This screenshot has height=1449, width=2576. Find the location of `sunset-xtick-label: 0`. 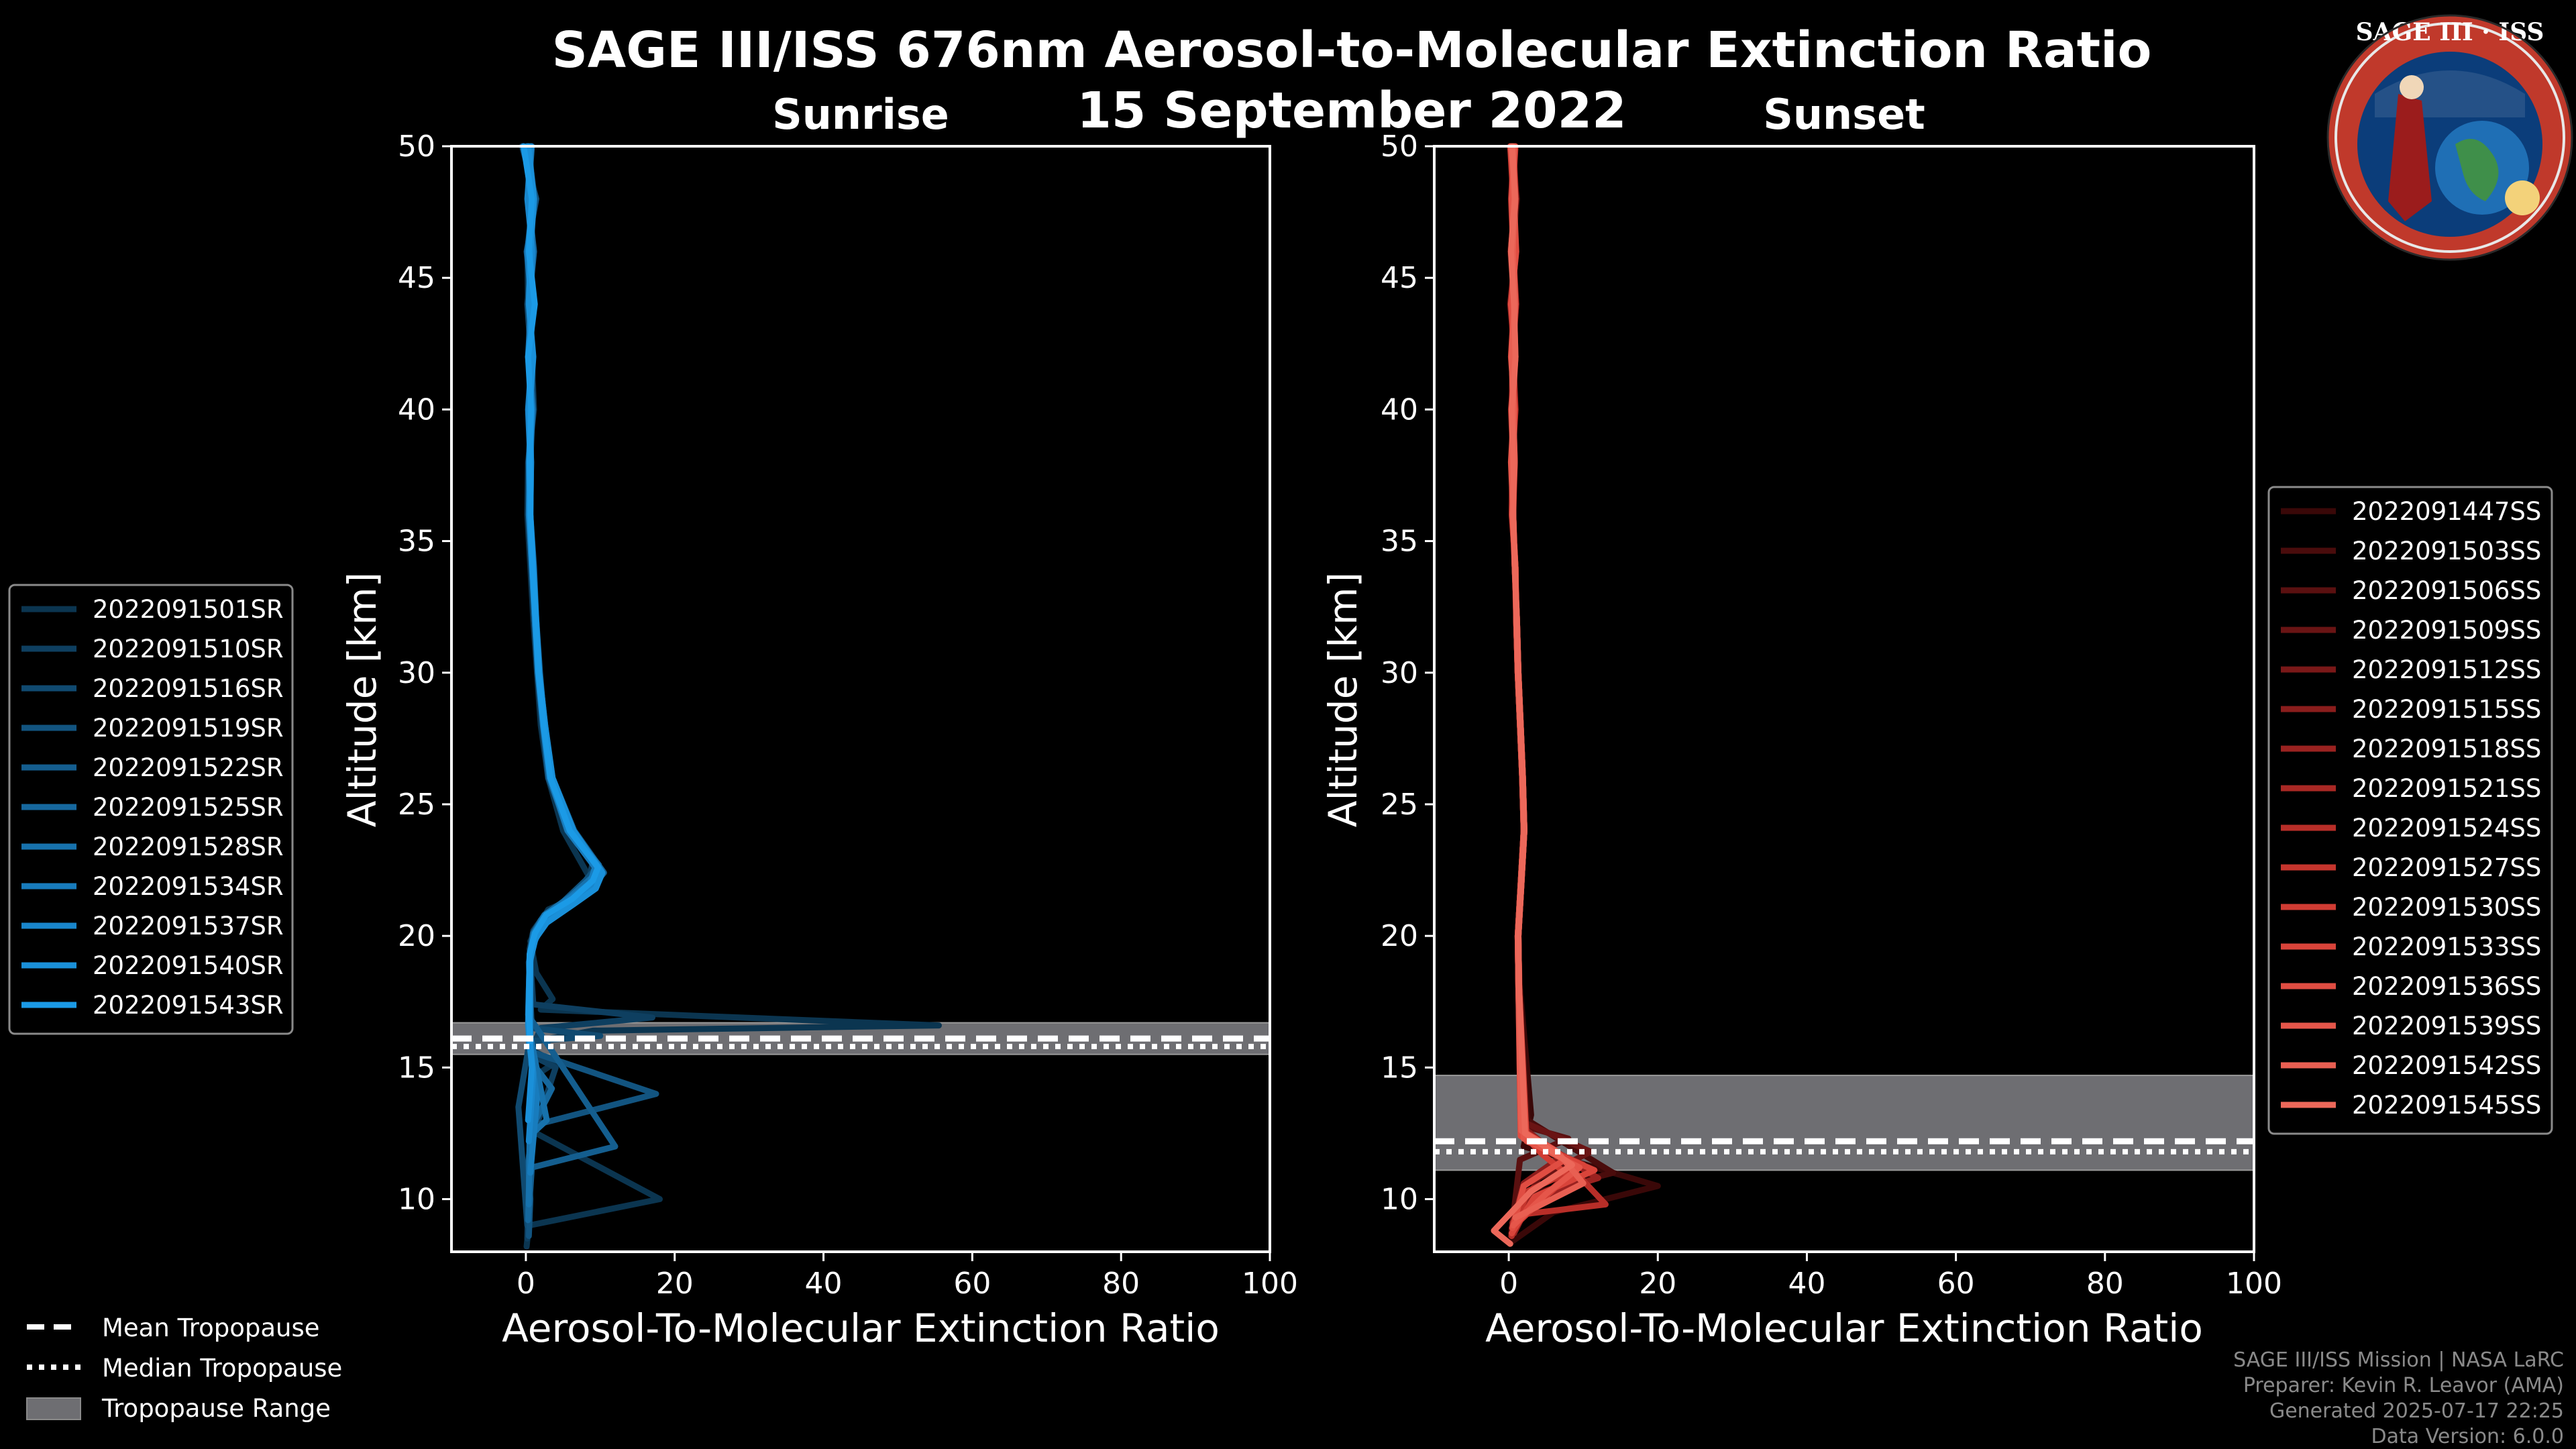

sunset-xtick-label: 0 is located at coordinates (1508, 1284).